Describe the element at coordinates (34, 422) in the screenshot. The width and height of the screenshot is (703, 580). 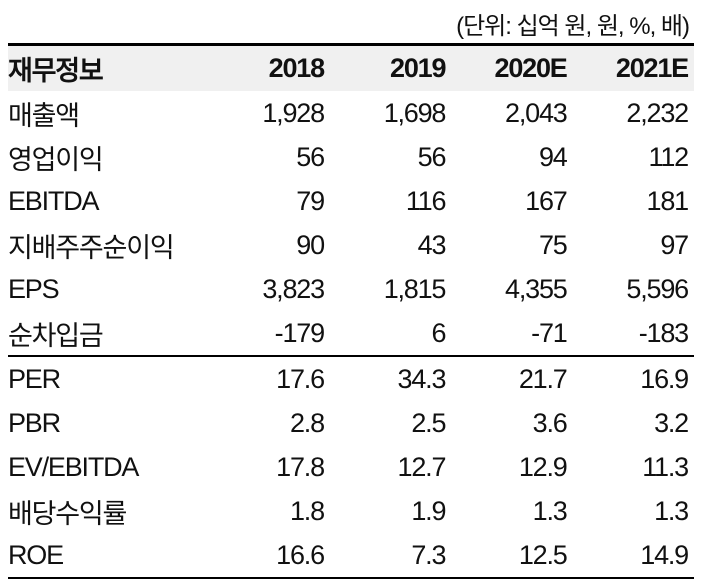
I see `row-label: PBR` at that location.